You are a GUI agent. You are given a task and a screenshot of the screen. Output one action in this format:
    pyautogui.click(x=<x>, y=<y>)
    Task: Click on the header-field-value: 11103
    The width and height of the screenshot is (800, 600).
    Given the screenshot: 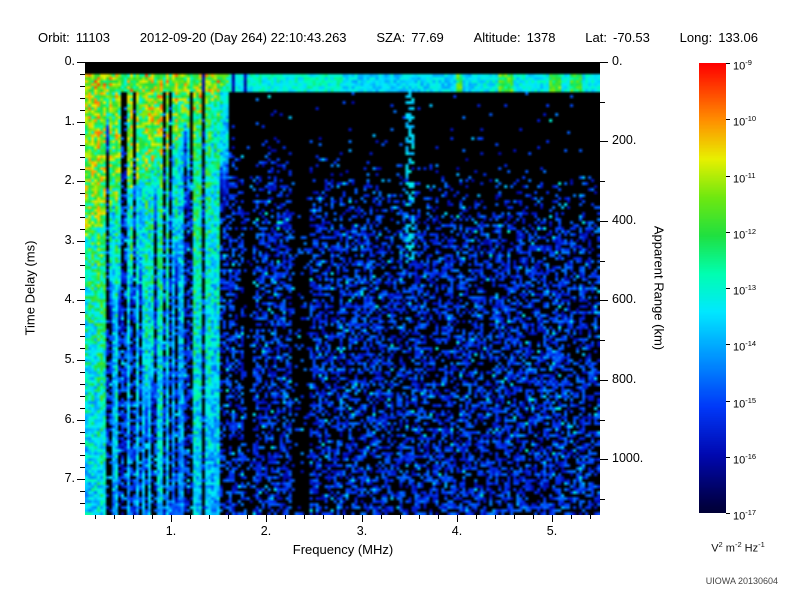 What is the action you would take?
    pyautogui.click(x=93, y=37)
    